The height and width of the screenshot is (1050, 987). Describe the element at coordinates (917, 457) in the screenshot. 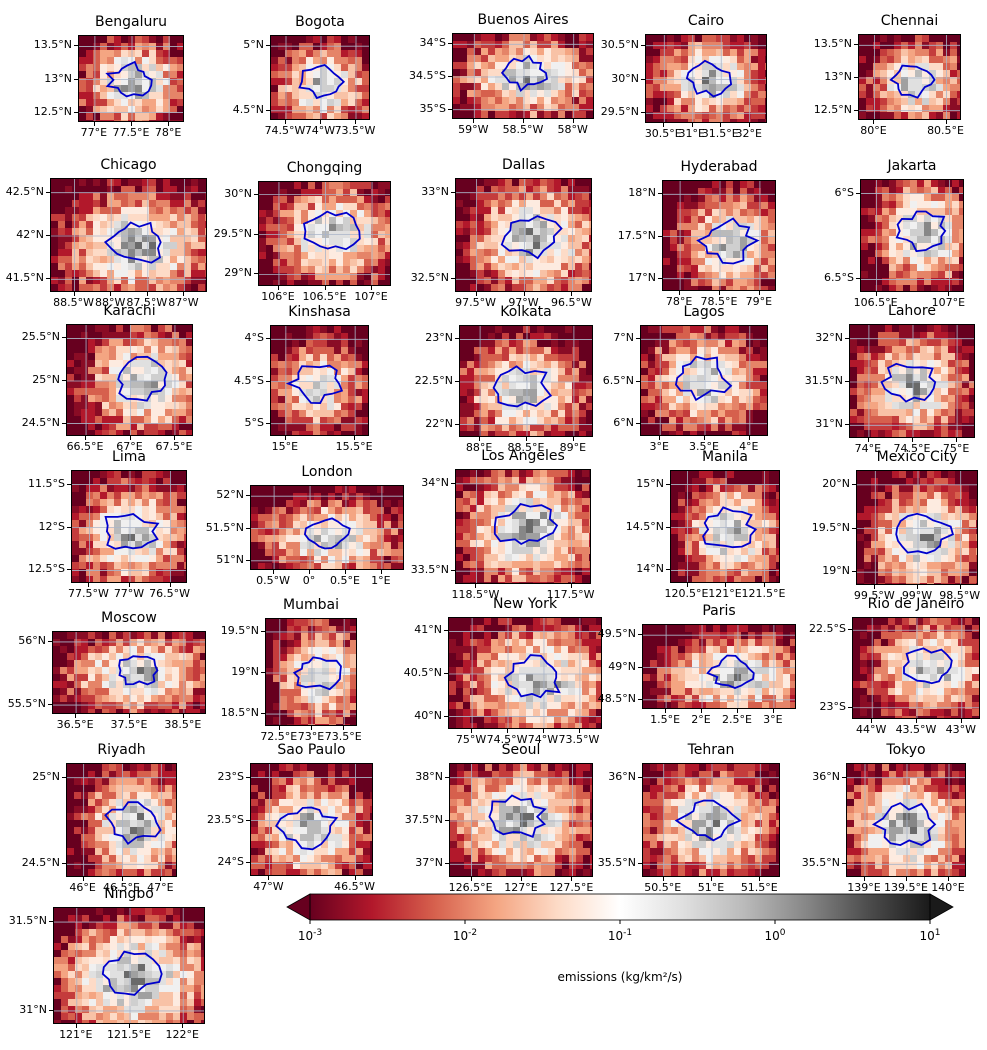

I see `city-title: Mexico City` at that location.